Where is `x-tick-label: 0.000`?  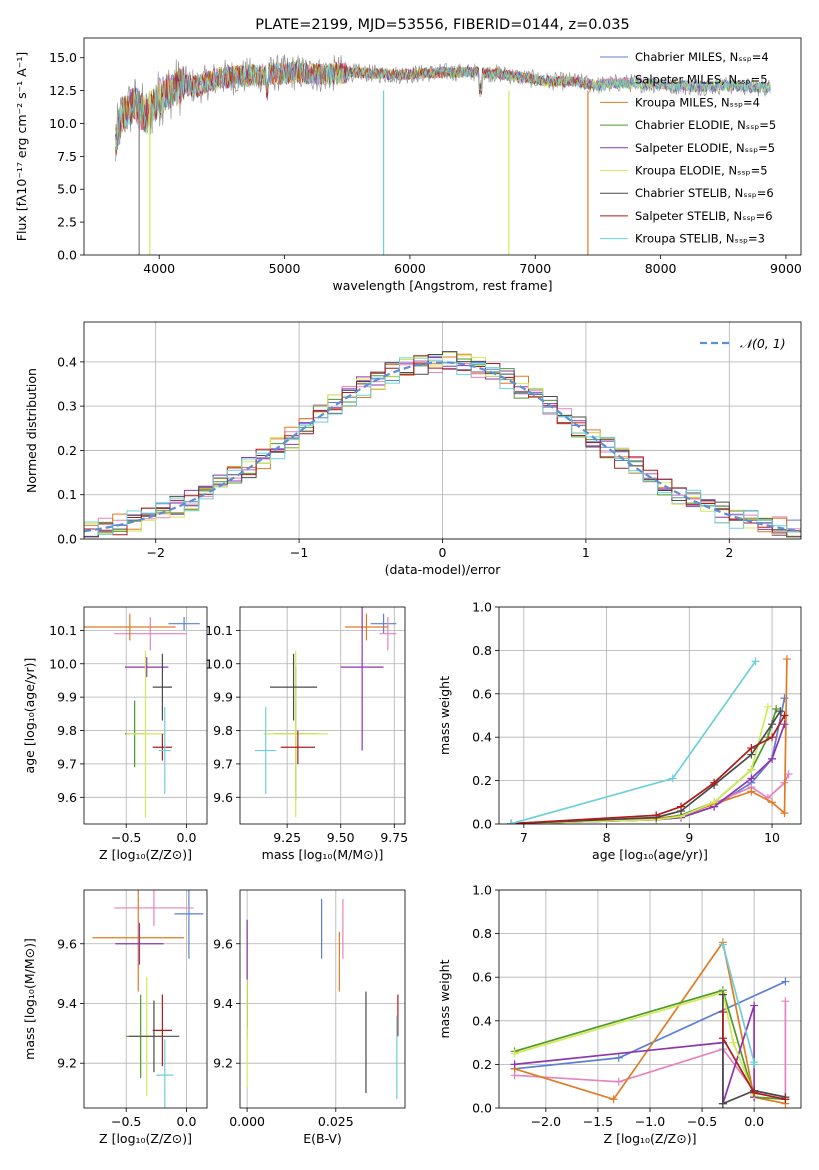 x-tick-label: 0.000 is located at coordinates (247, 1121).